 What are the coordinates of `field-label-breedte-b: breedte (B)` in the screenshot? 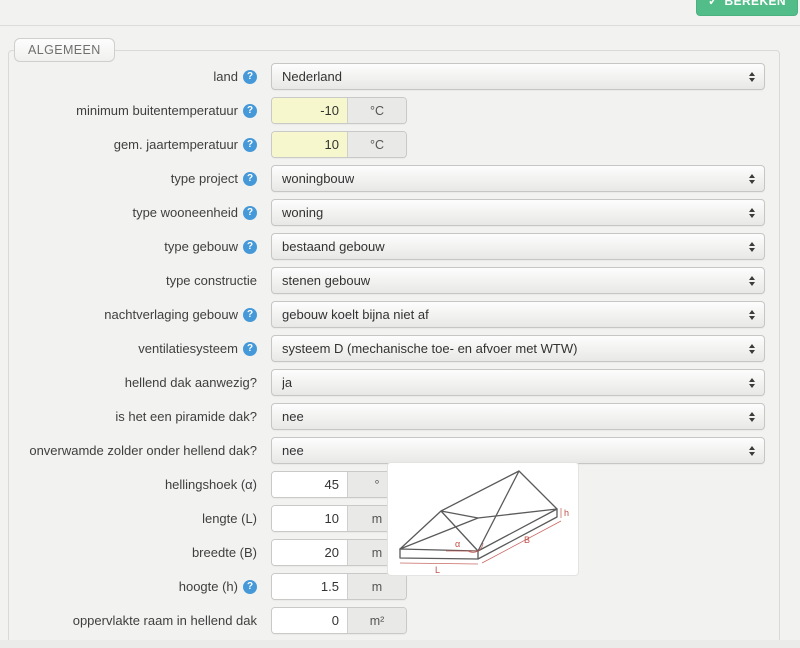 It's located at (224, 552).